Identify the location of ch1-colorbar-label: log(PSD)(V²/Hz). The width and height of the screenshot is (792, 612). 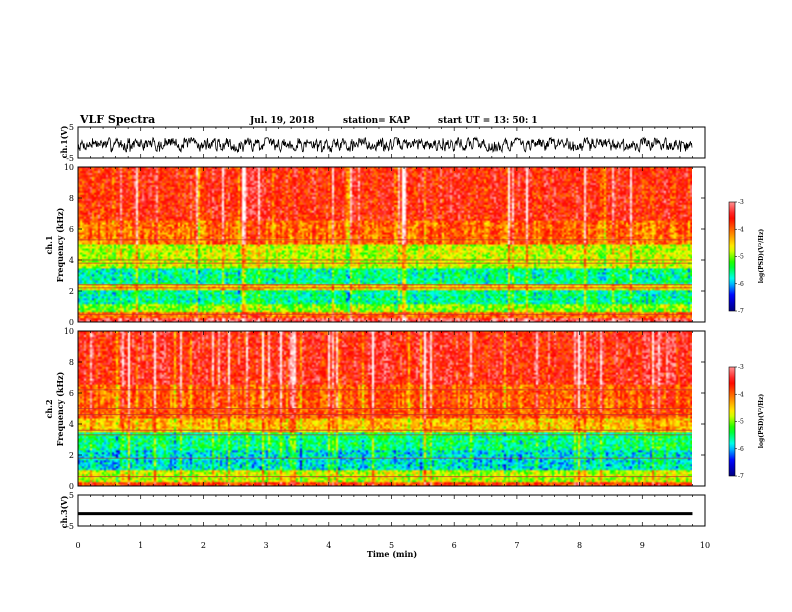
(761, 256).